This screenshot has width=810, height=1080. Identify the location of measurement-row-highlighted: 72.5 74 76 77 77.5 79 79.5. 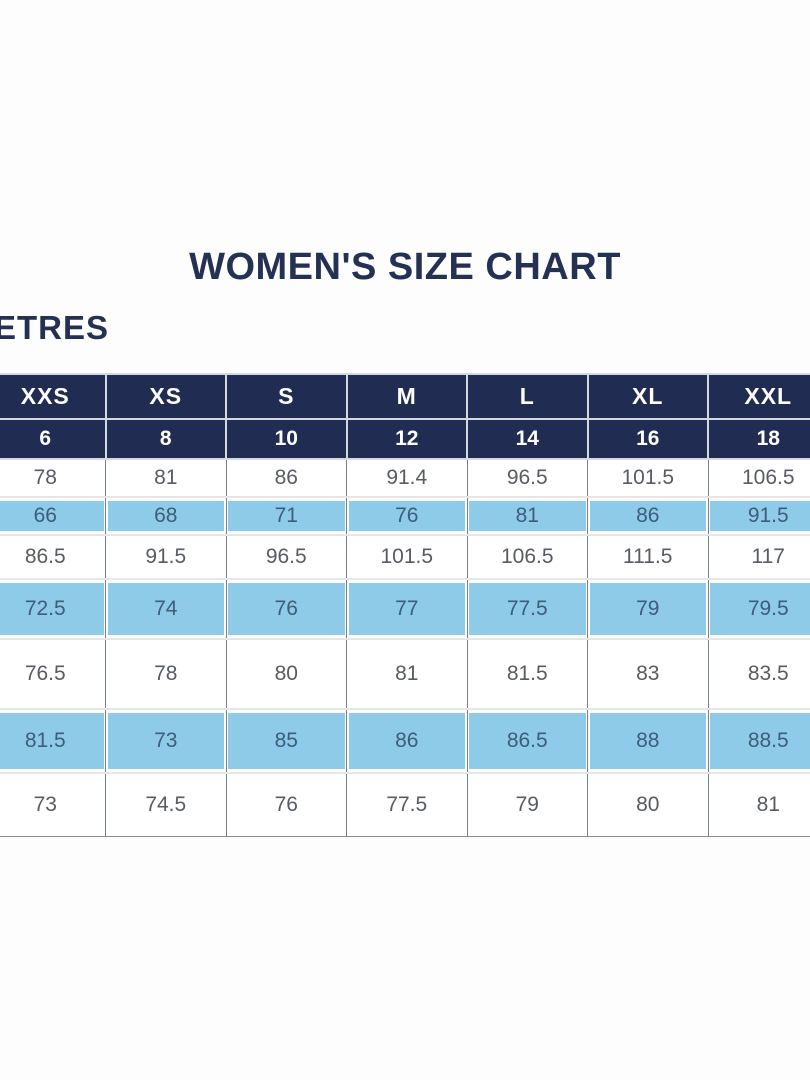
(405, 609).